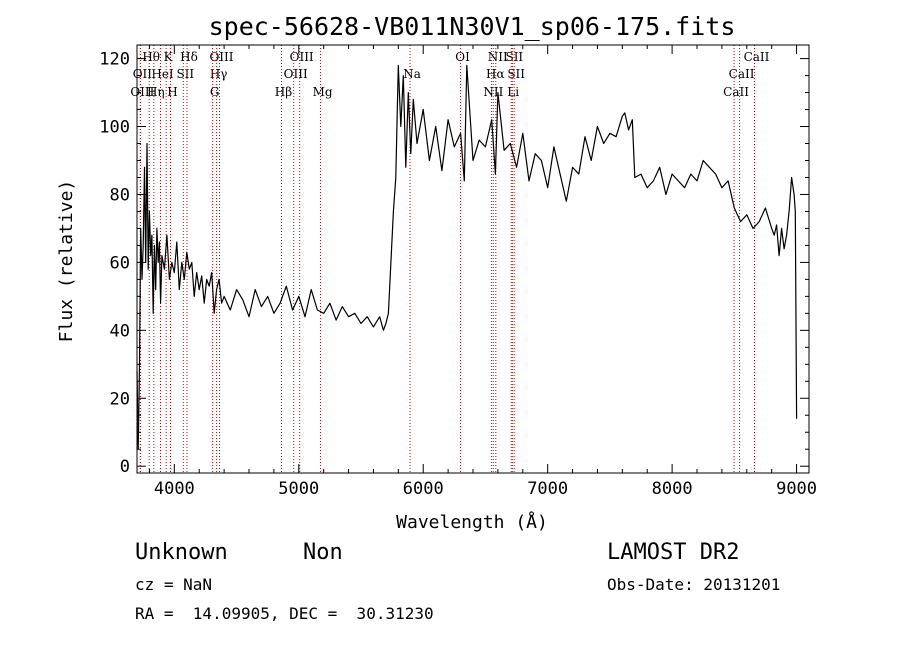  What do you see at coordinates (114, 128) in the screenshot?
I see `y-tick-label: 100` at bounding box center [114, 128].